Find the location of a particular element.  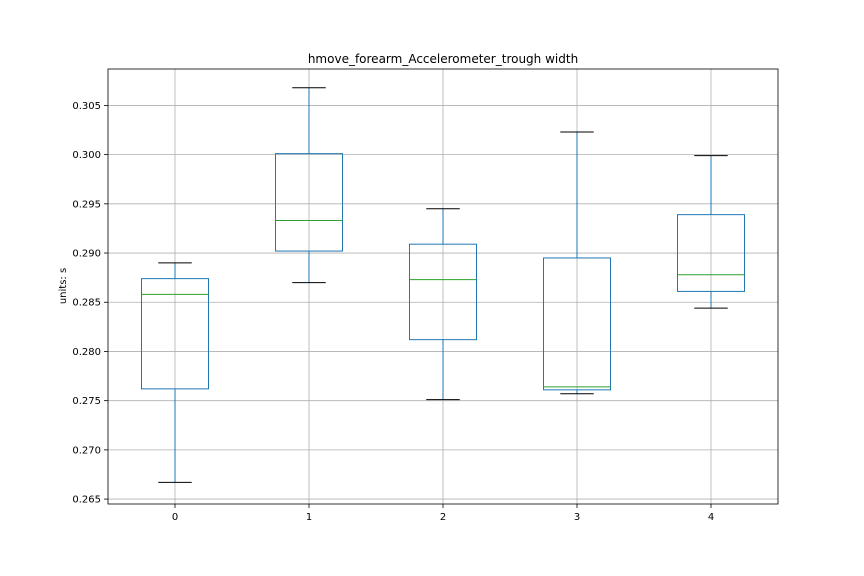

x-tick-label: 1 is located at coordinates (309, 517).